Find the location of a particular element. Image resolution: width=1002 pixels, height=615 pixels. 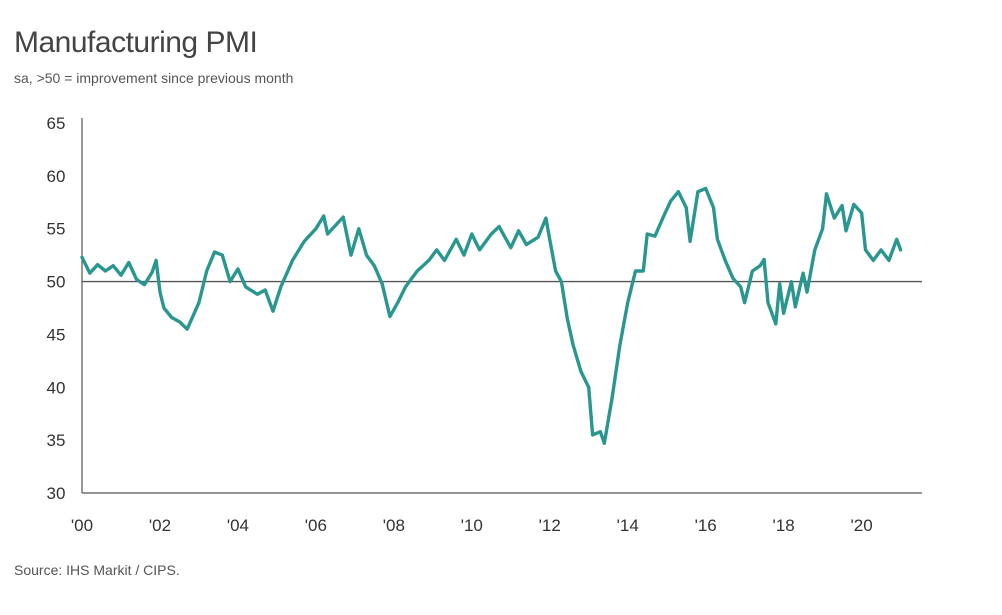

source-note: Source: IHS Markit / CIPS. is located at coordinates (97, 570).